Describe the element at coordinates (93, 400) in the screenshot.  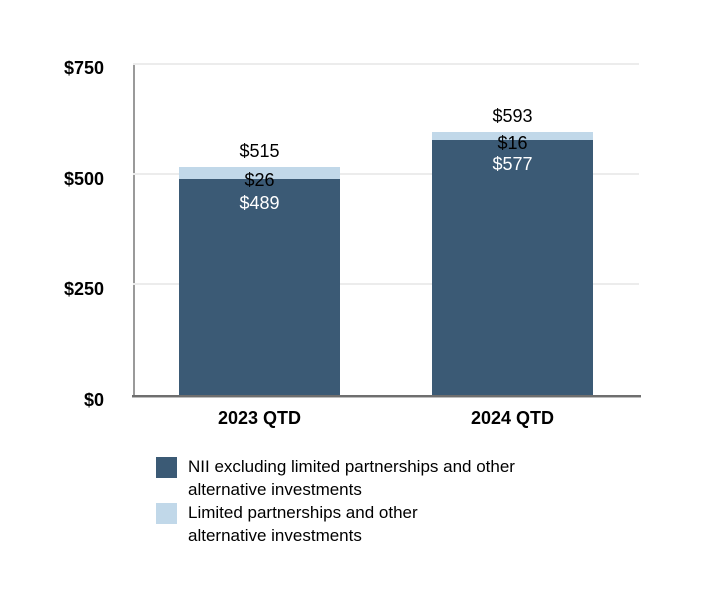
I see `y-tick-label-0: $0` at that location.